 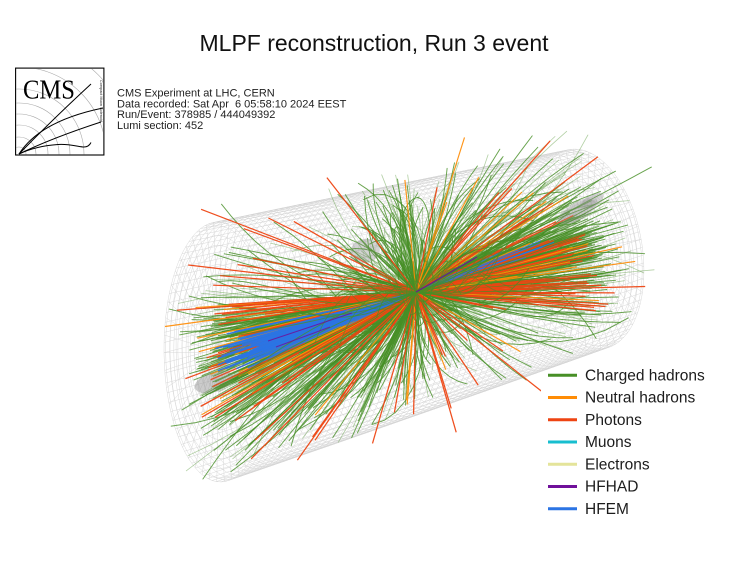 What do you see at coordinates (196, 115) in the screenshot?
I see `svg-text: Run/Event: 378985 / 444049392` at bounding box center [196, 115].